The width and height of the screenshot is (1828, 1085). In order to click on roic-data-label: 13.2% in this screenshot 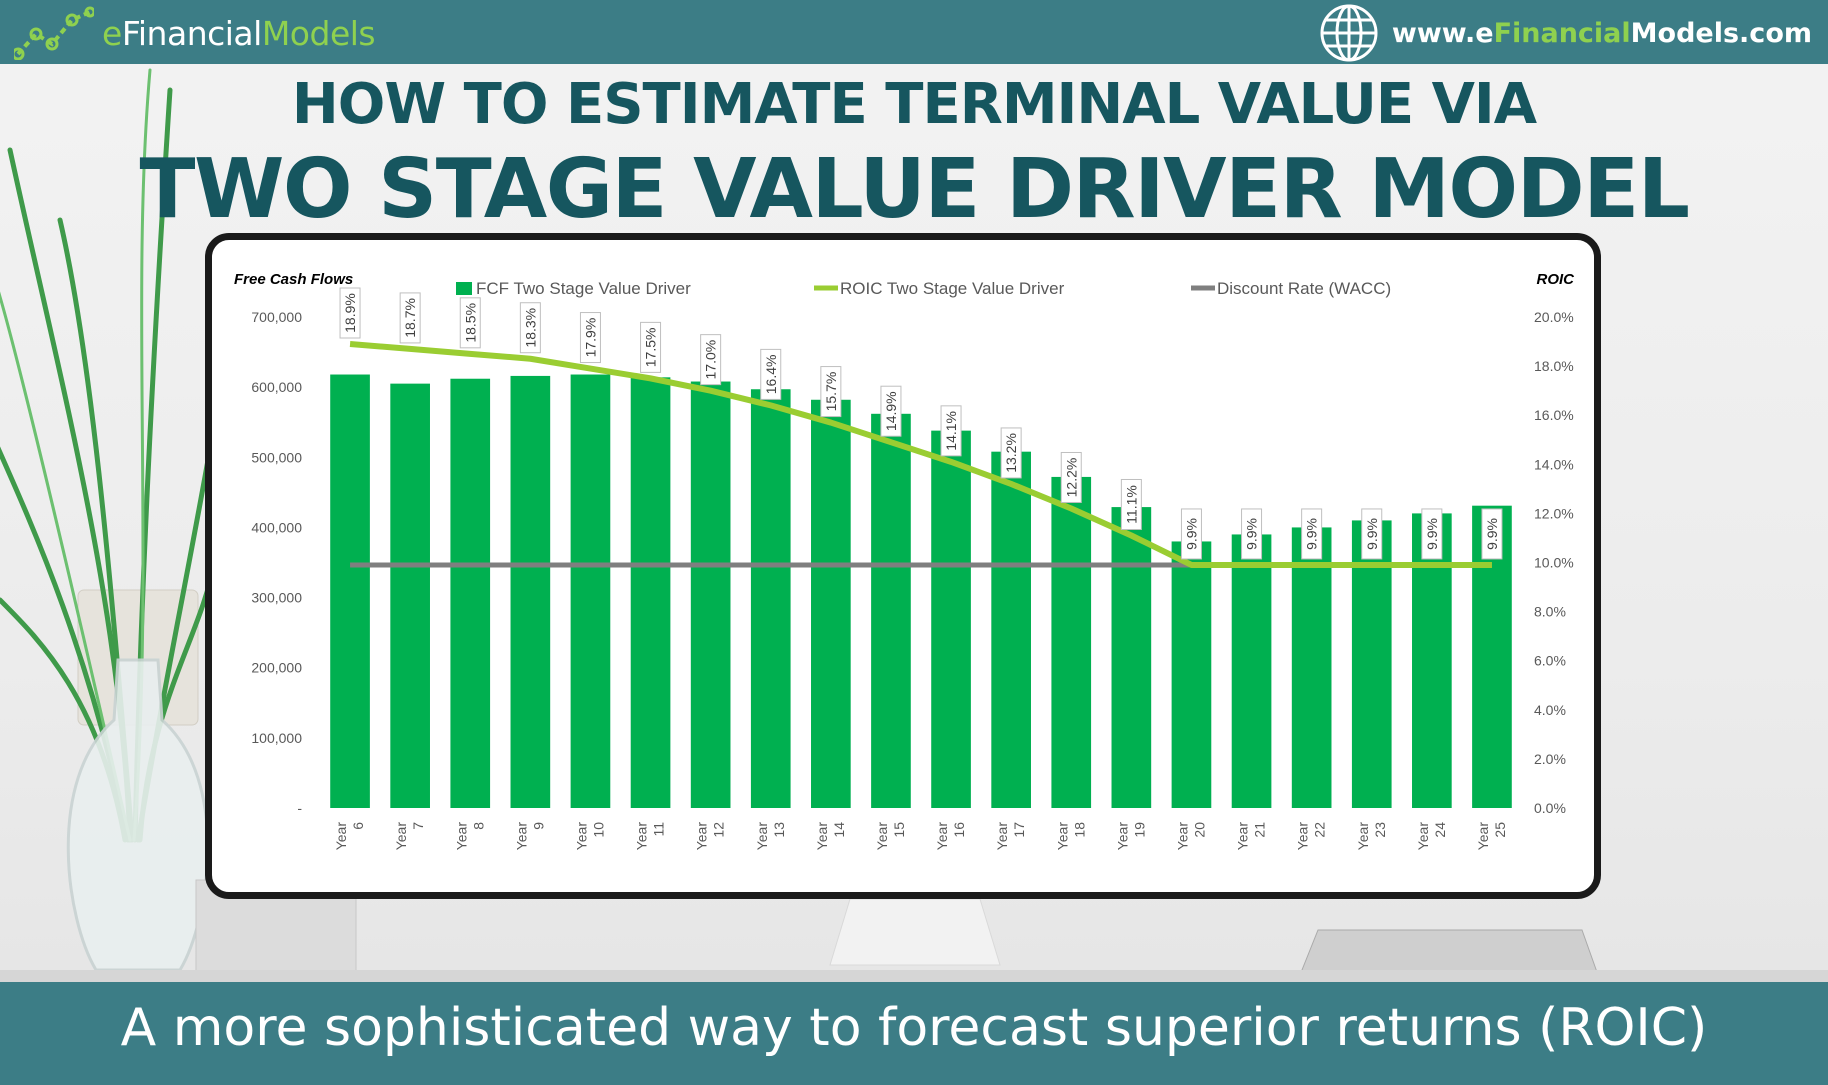, I will do `click(1011, 453)`.